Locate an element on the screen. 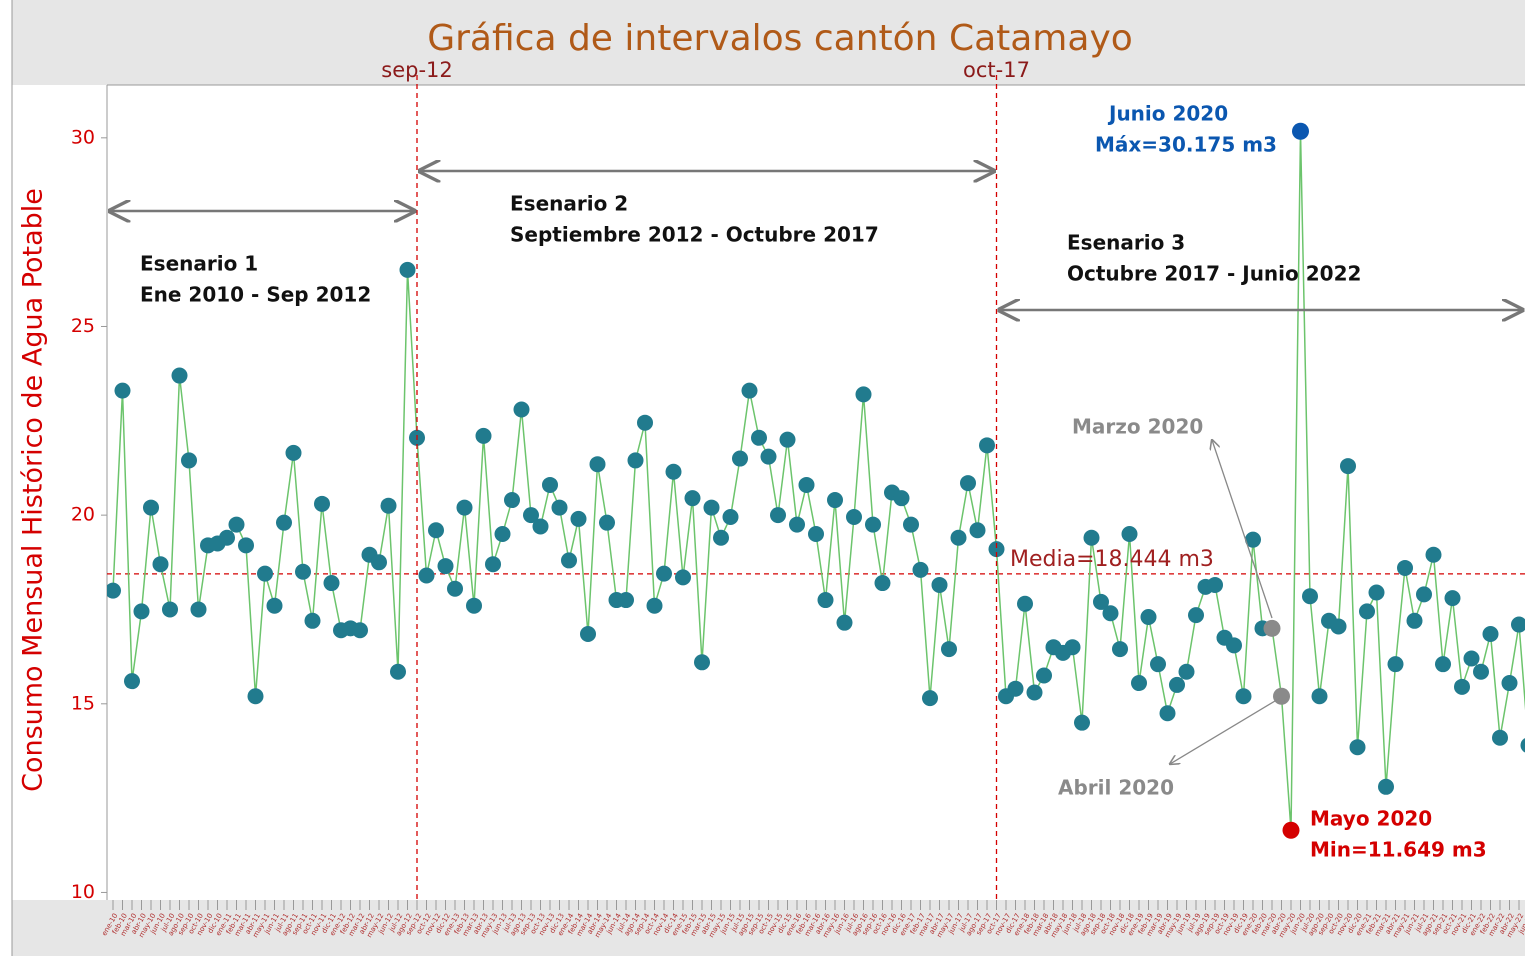 The width and height of the screenshot is (1525, 956). annotation: Mayo 2020 is located at coordinates (1371, 819).